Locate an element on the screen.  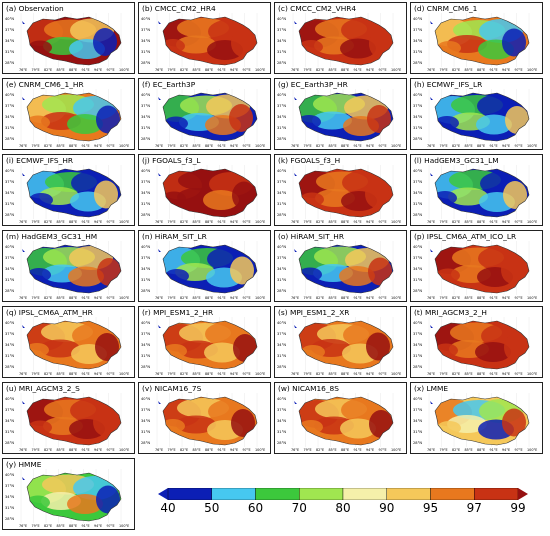
colorbar-tick-label: 40 is located at coordinates (168, 508).